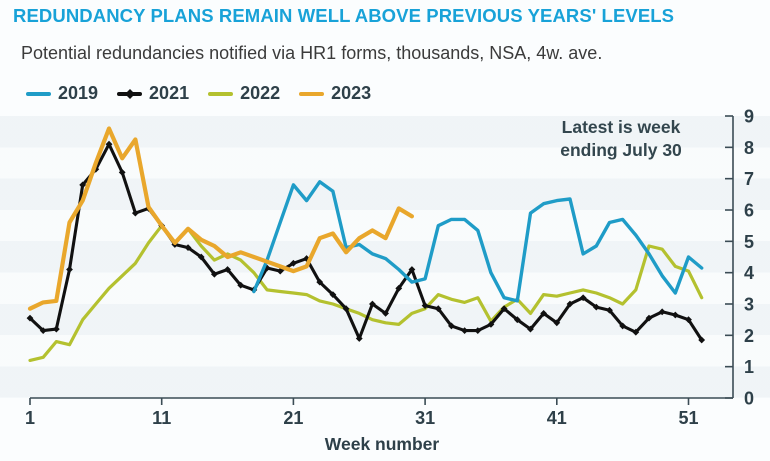 The width and height of the screenshot is (770, 461). What do you see at coordinates (749, 148) in the screenshot?
I see `y-tick-label: 8` at bounding box center [749, 148].